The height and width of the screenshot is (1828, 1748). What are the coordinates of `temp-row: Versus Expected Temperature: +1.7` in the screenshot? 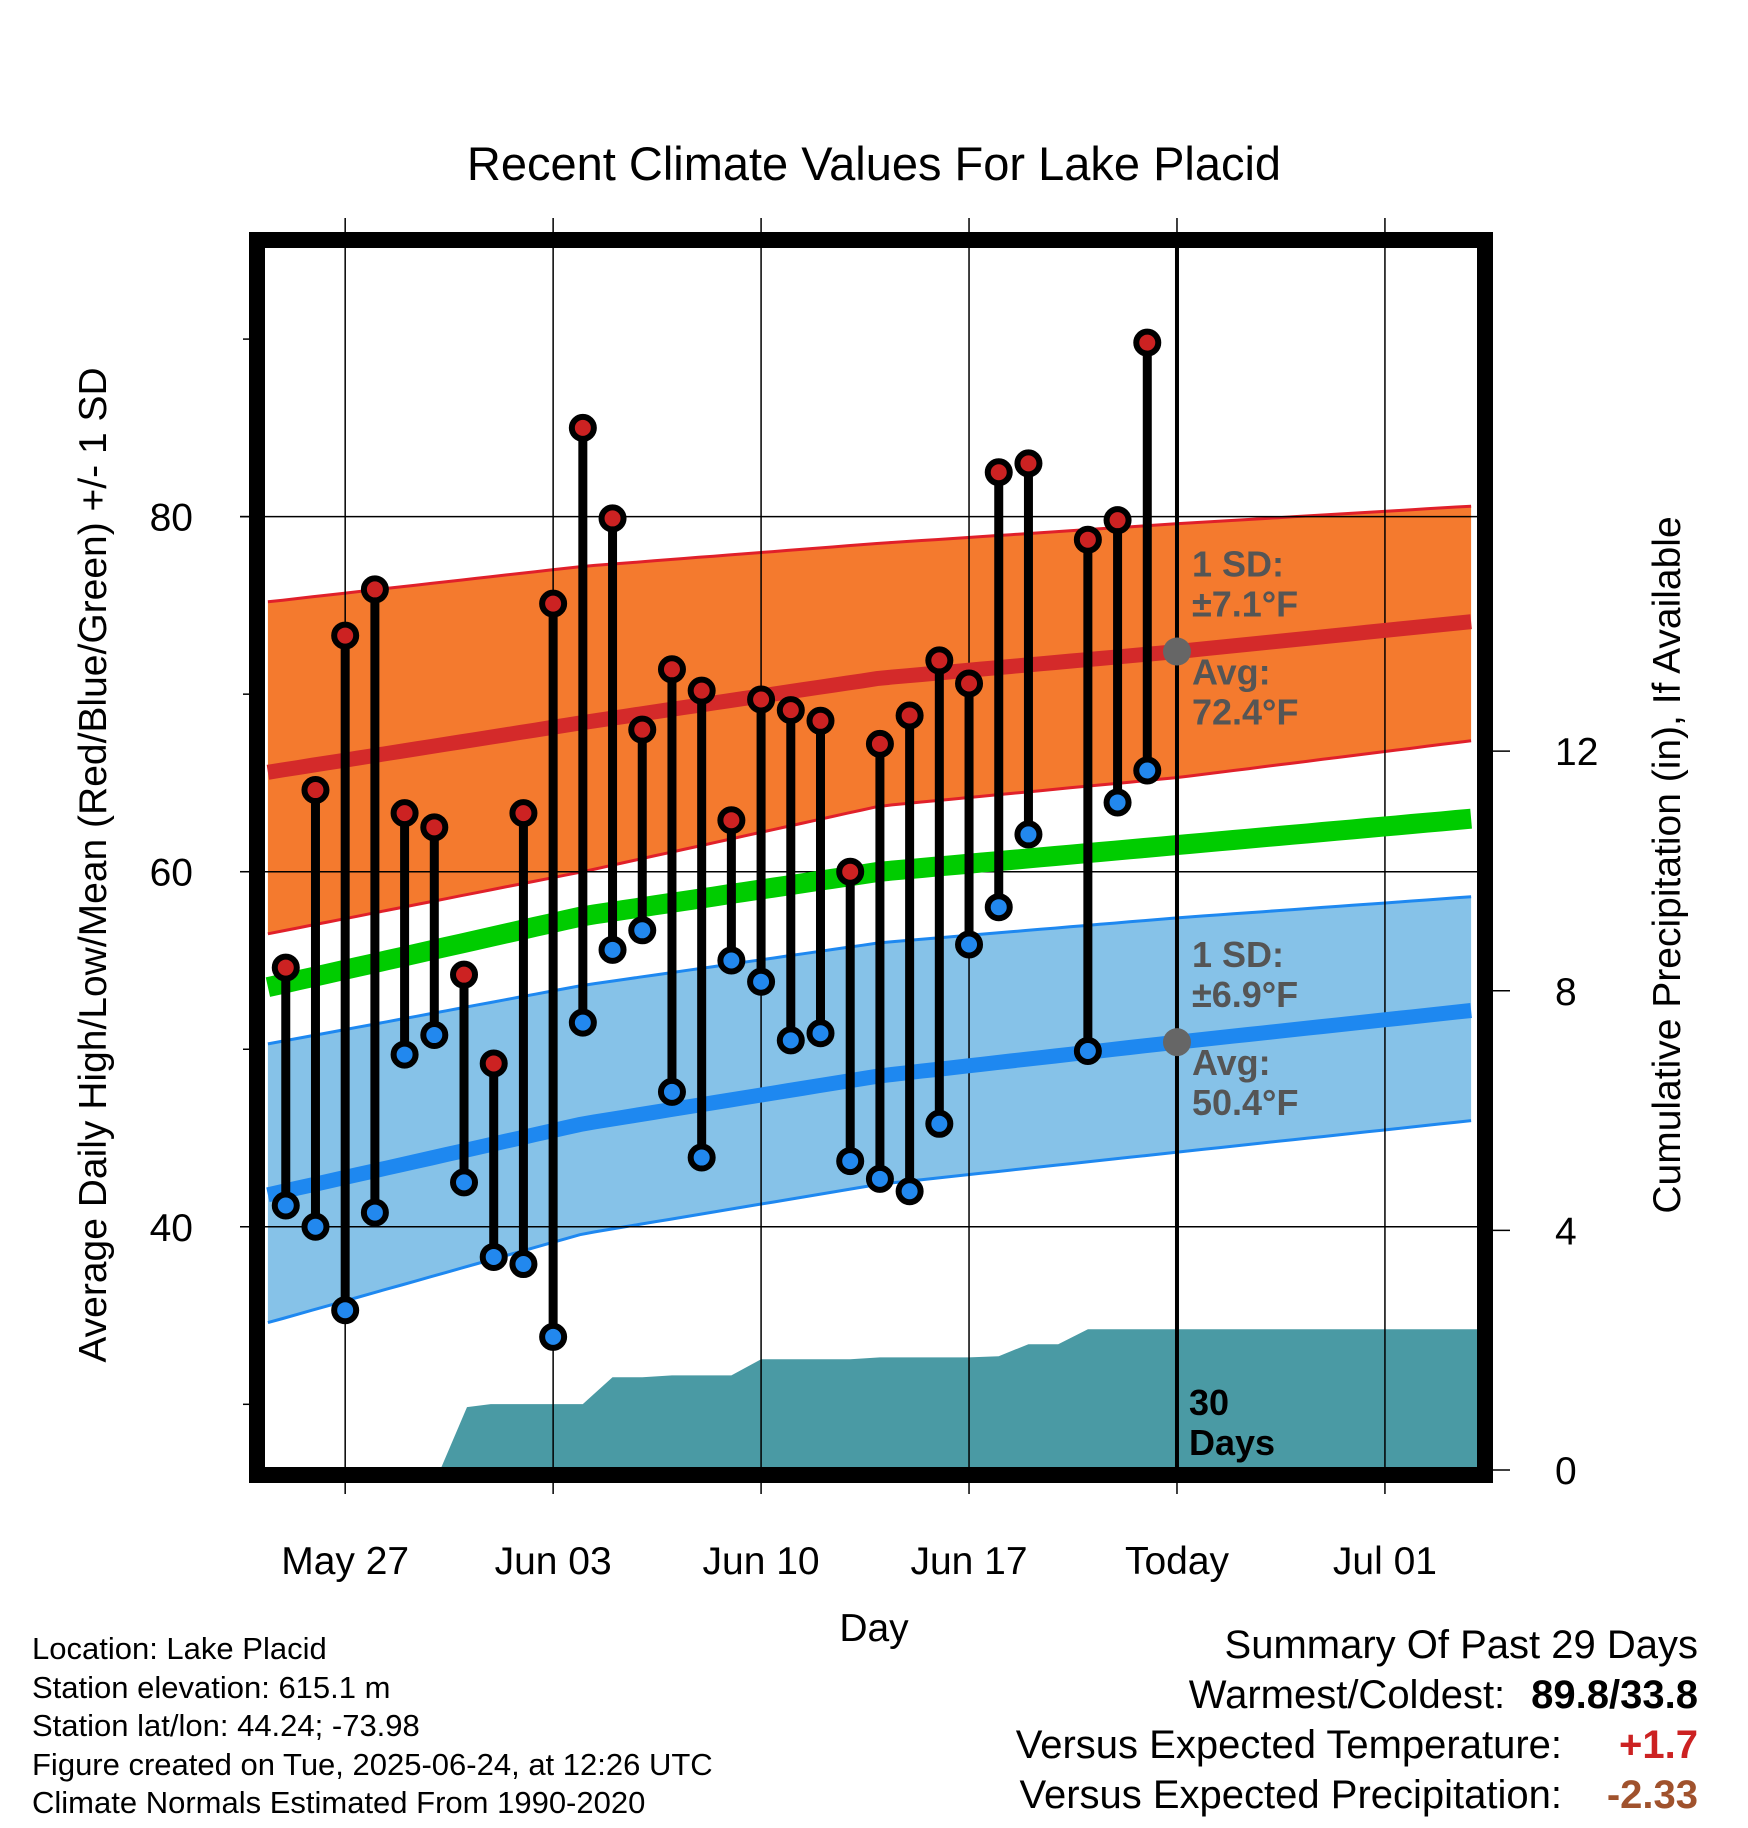 It's located at (1357, 1745).